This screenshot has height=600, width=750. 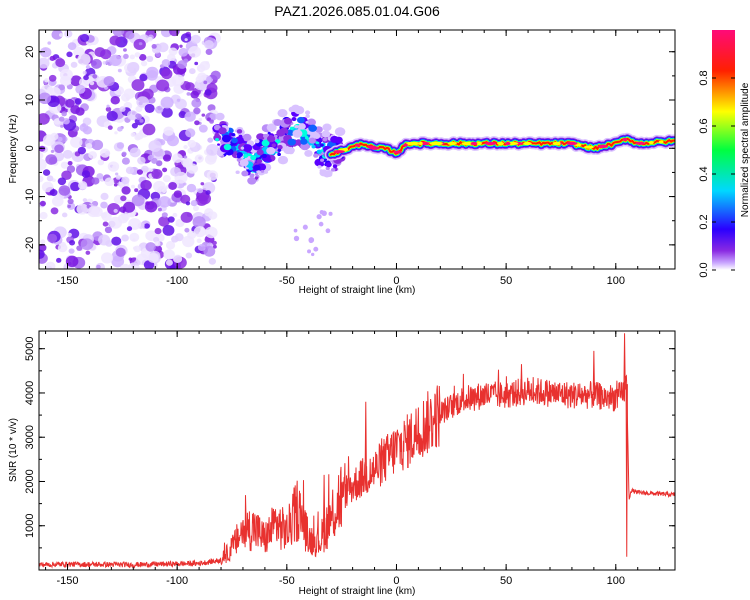 I want to click on onset-region, so click(x=279, y=180).